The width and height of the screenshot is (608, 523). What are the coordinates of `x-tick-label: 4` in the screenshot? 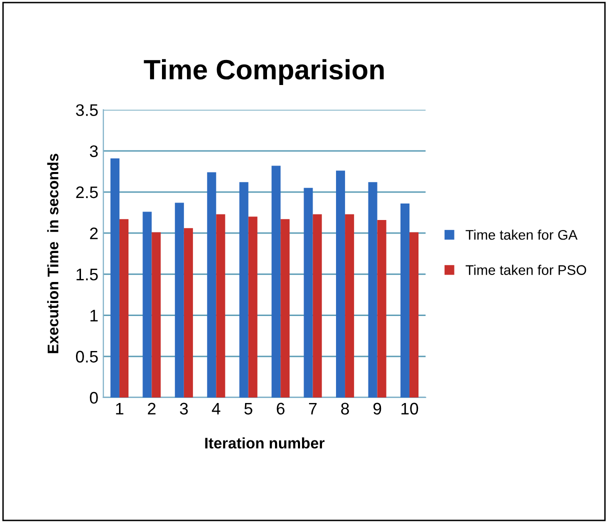 It's located at (216, 408).